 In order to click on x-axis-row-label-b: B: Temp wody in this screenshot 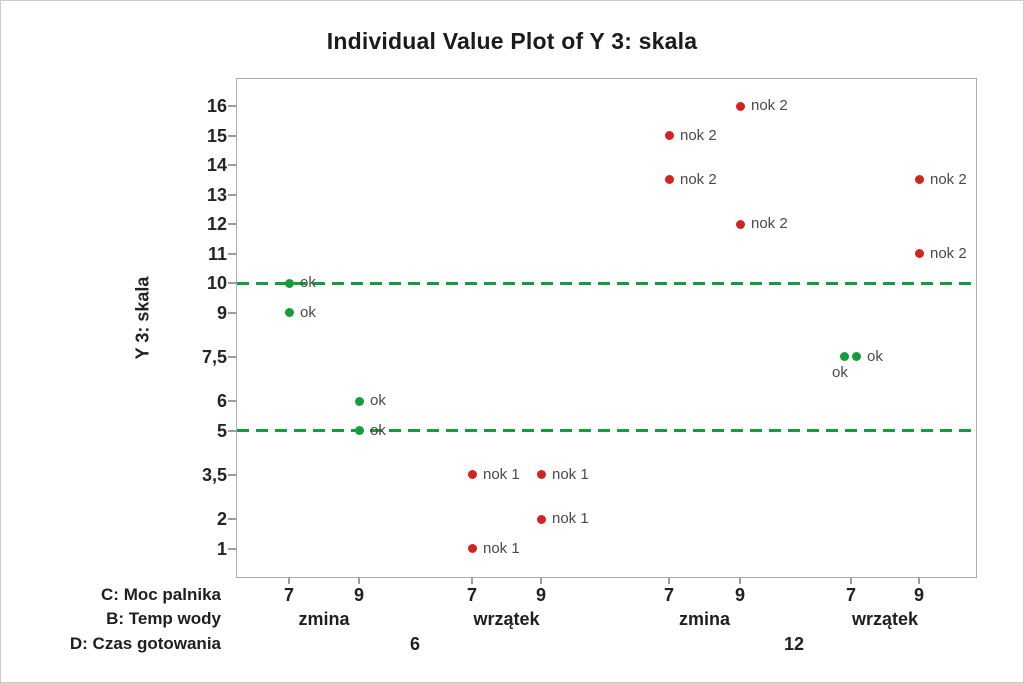, I will do `click(163, 618)`.